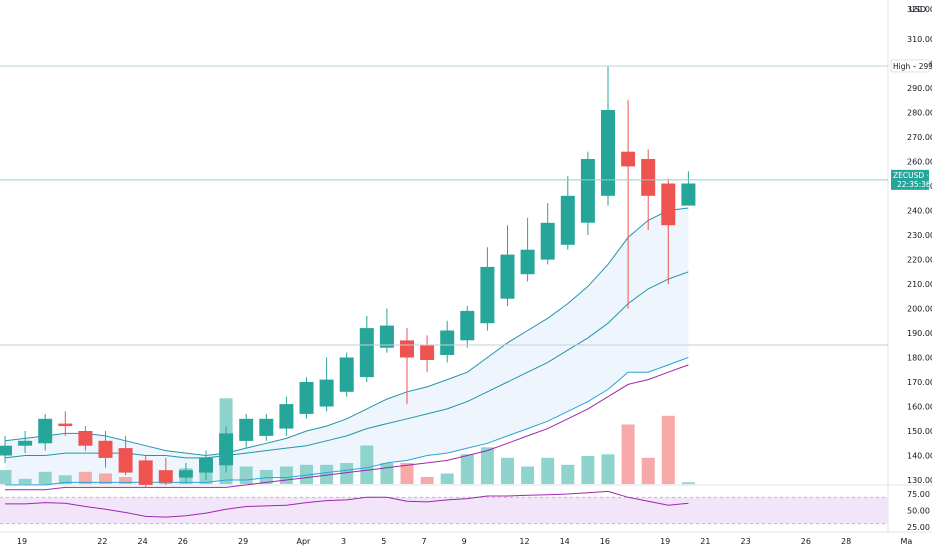 The height and width of the screenshot is (550, 932). What do you see at coordinates (919, 284) in the screenshot?
I see `price-tick-label: 210.00` at bounding box center [919, 284].